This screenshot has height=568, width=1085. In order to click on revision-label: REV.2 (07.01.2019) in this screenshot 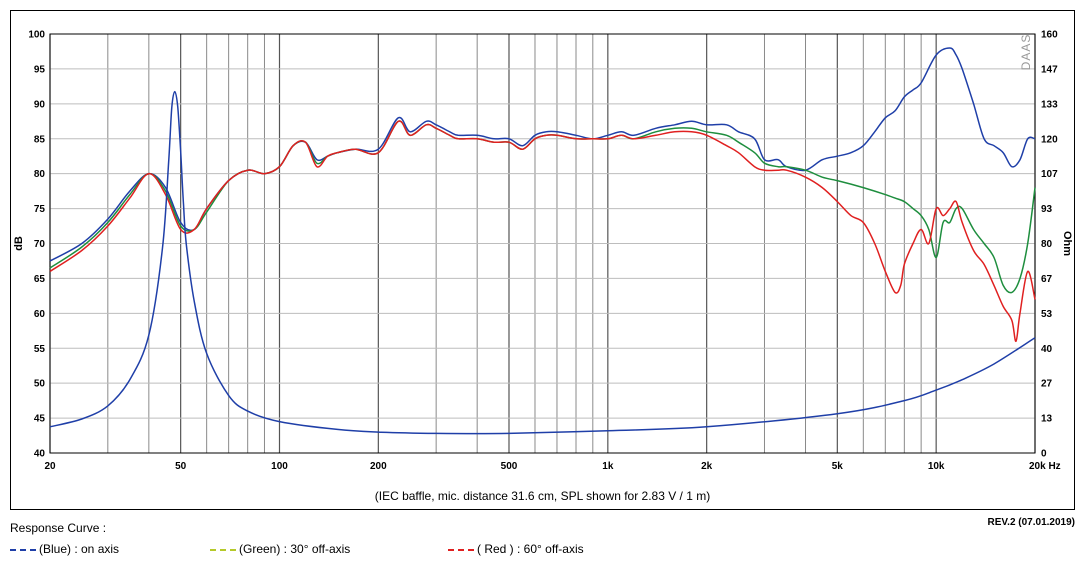, I will do `click(1031, 522)`.